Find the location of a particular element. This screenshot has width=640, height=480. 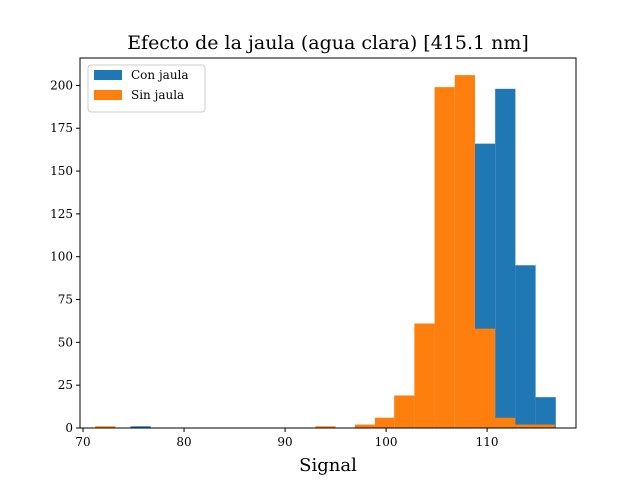

legend-label: Con jaula is located at coordinates (160, 75).